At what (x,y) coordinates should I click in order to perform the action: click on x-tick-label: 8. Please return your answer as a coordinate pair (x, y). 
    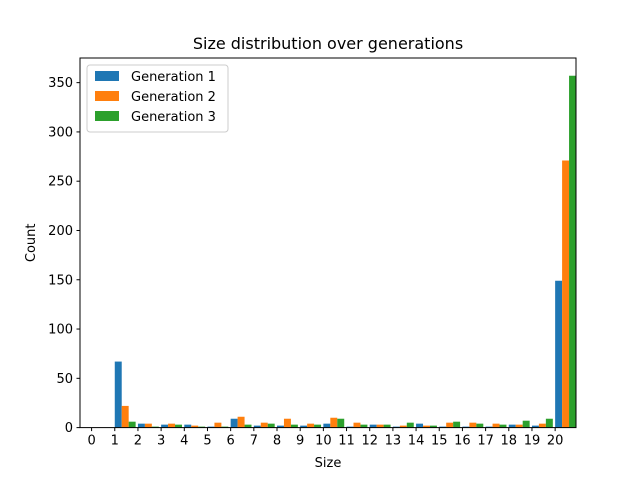
    Looking at the image, I should click on (277, 441).